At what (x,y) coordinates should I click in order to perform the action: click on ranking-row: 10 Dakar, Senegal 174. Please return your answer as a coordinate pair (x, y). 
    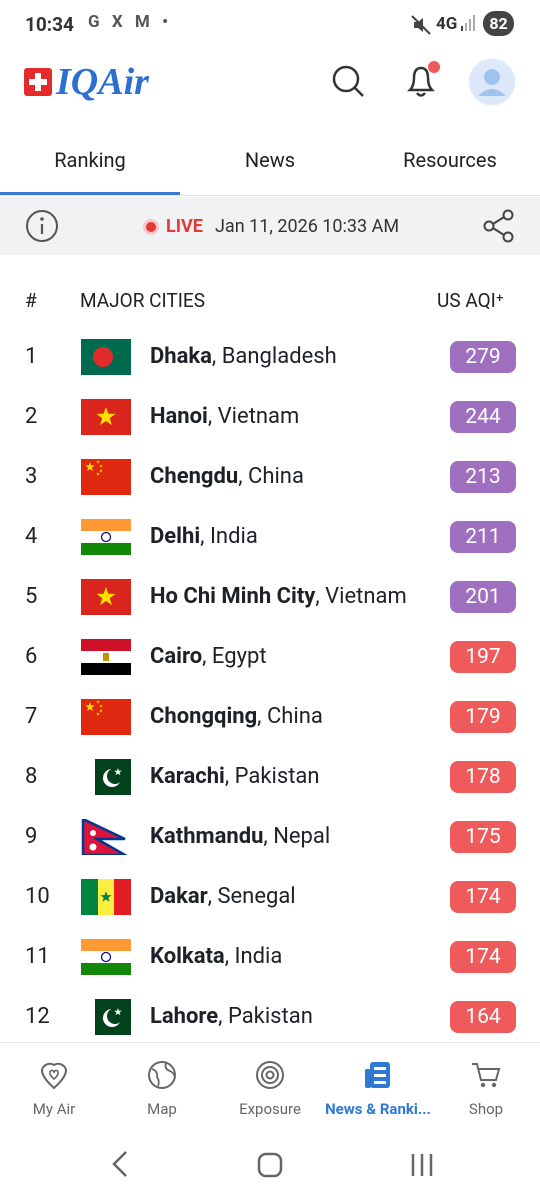
    Looking at the image, I should click on (270, 897).